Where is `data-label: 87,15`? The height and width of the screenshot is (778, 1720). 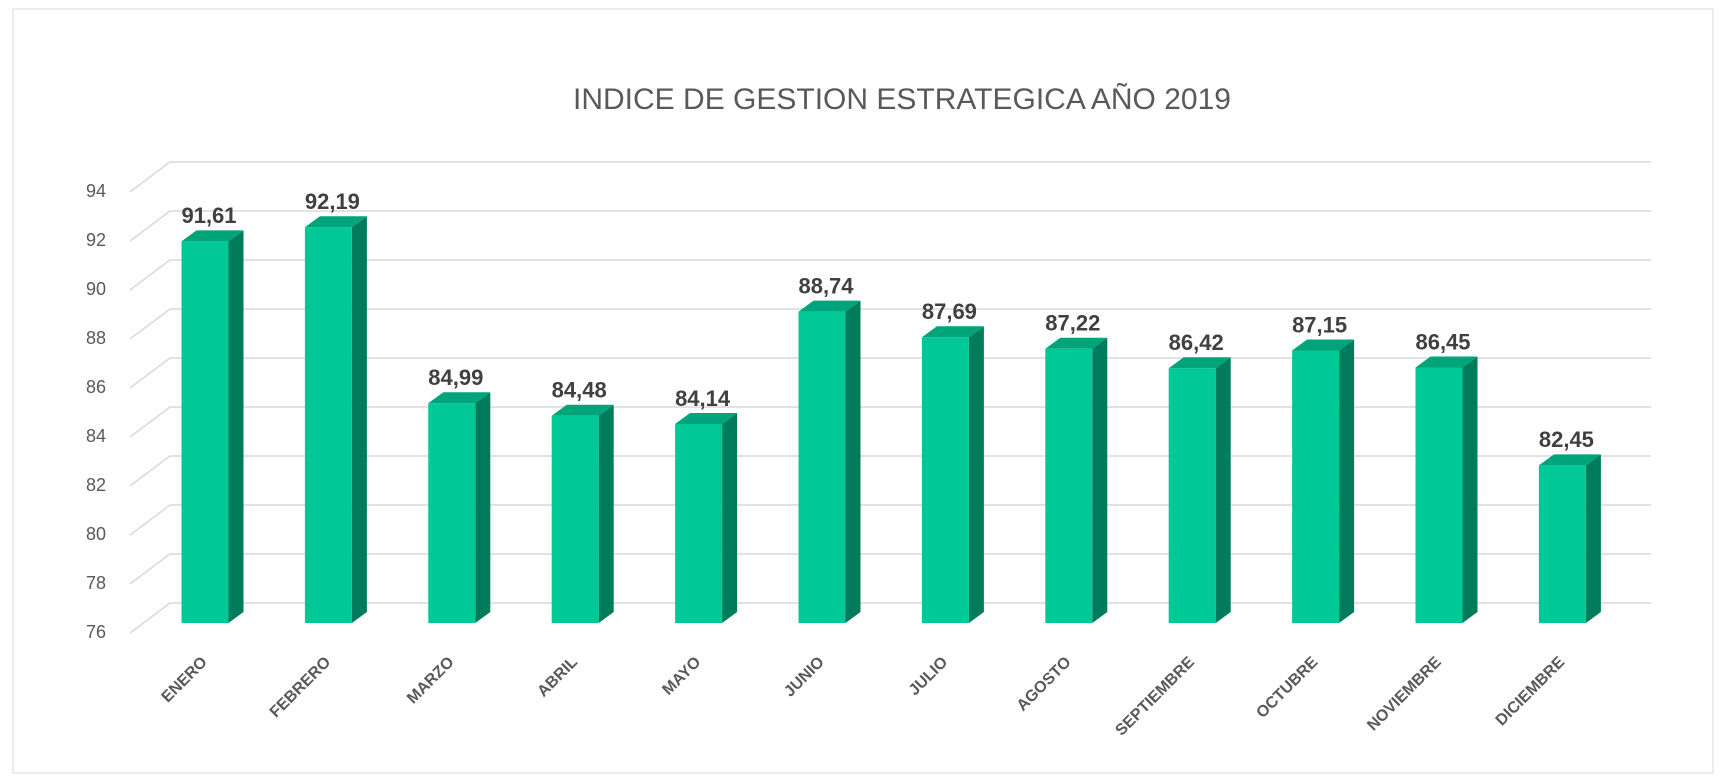
data-label: 87,15 is located at coordinates (1319, 324).